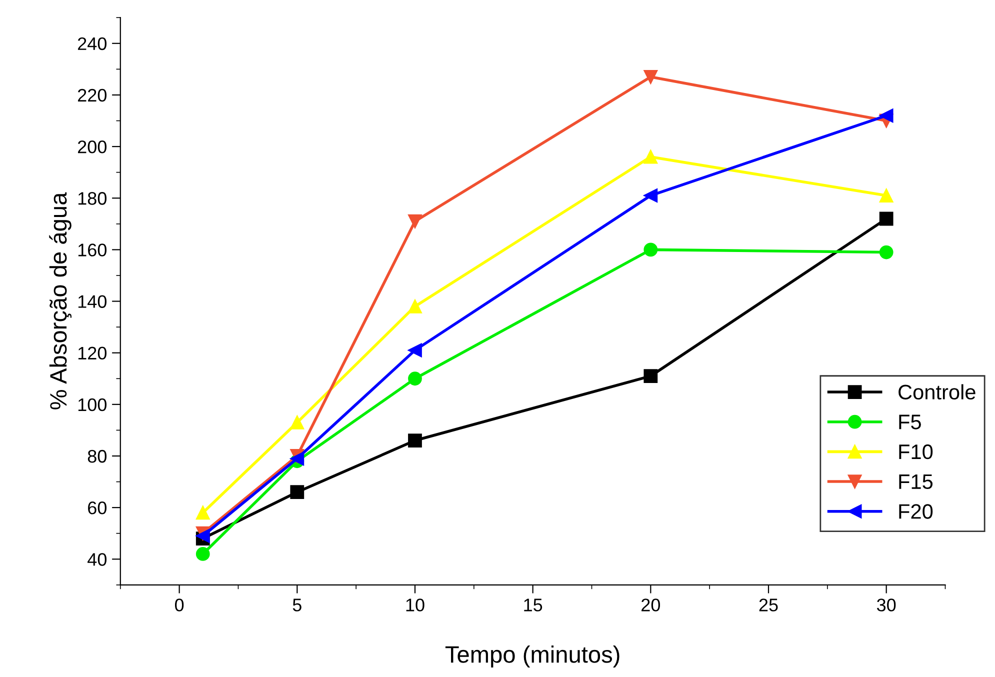  I want to click on y-tick-label: 240, so click(92, 43).